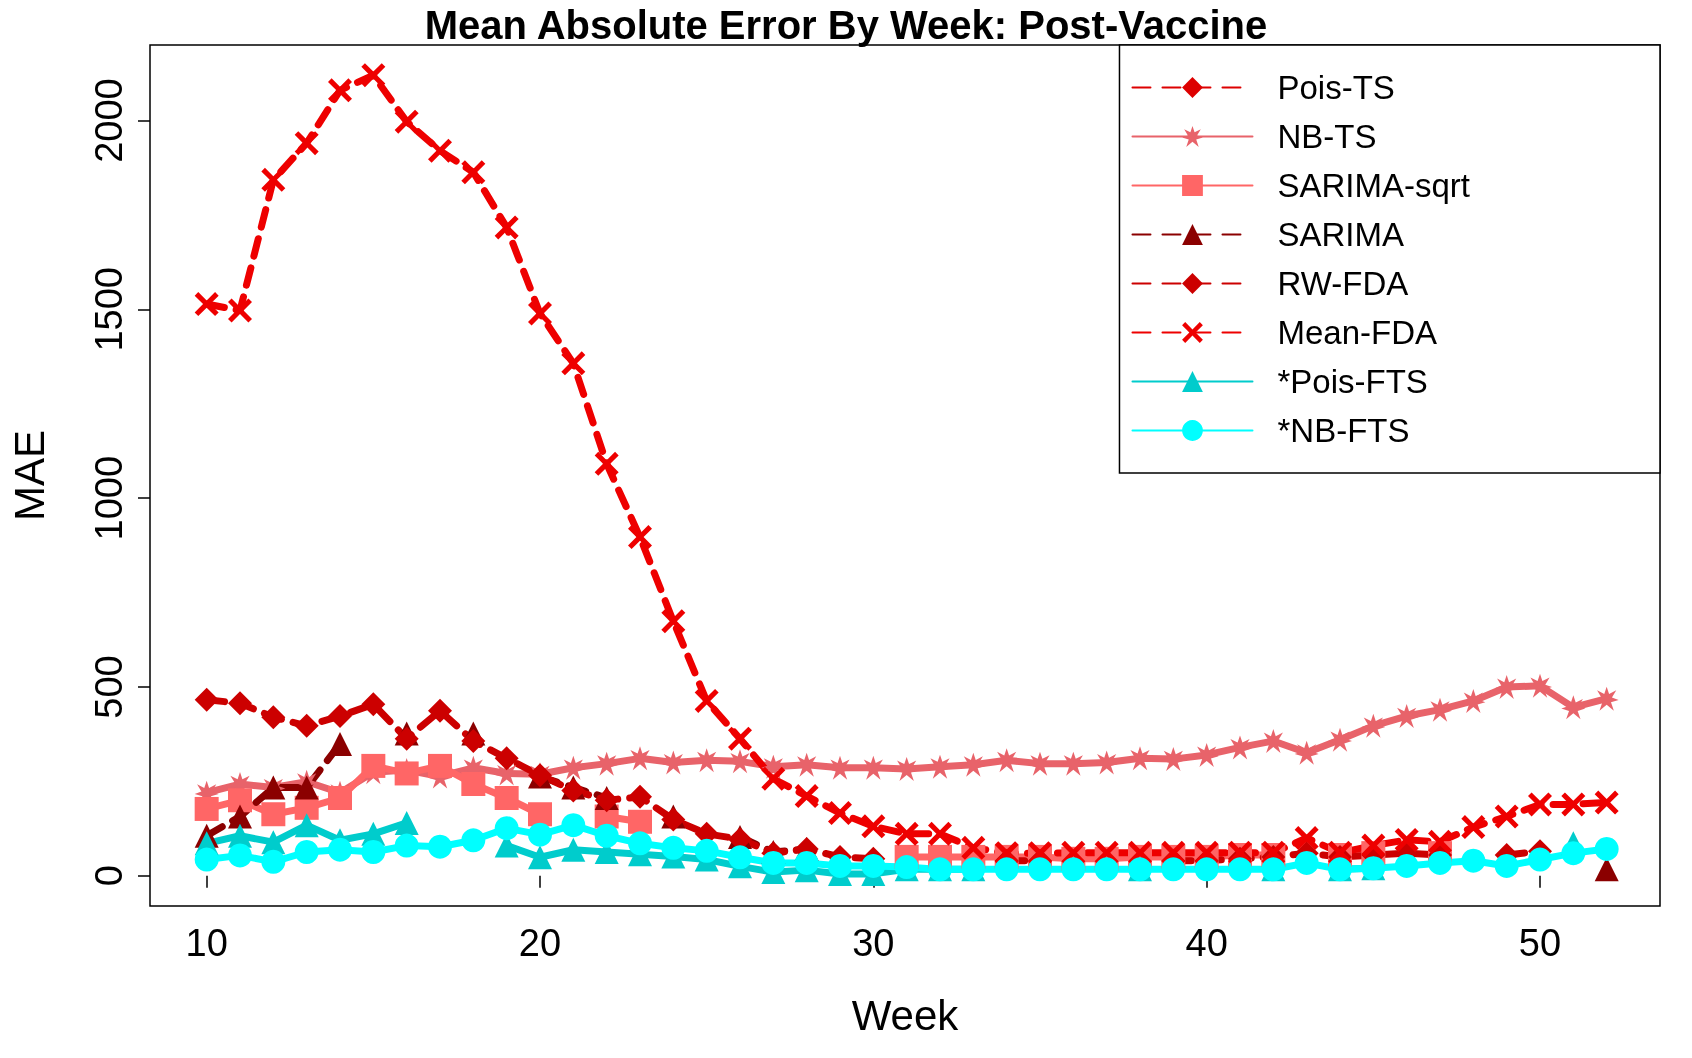 The image size is (1692, 1058). I want to click on y-tick-label: 1000, so click(109, 498).